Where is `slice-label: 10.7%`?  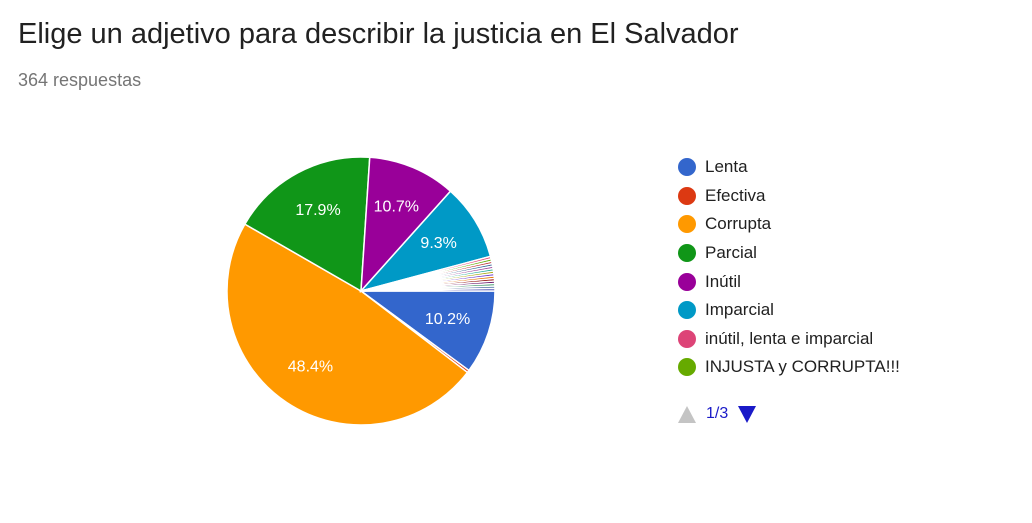
slice-label: 10.7% is located at coordinates (396, 207).